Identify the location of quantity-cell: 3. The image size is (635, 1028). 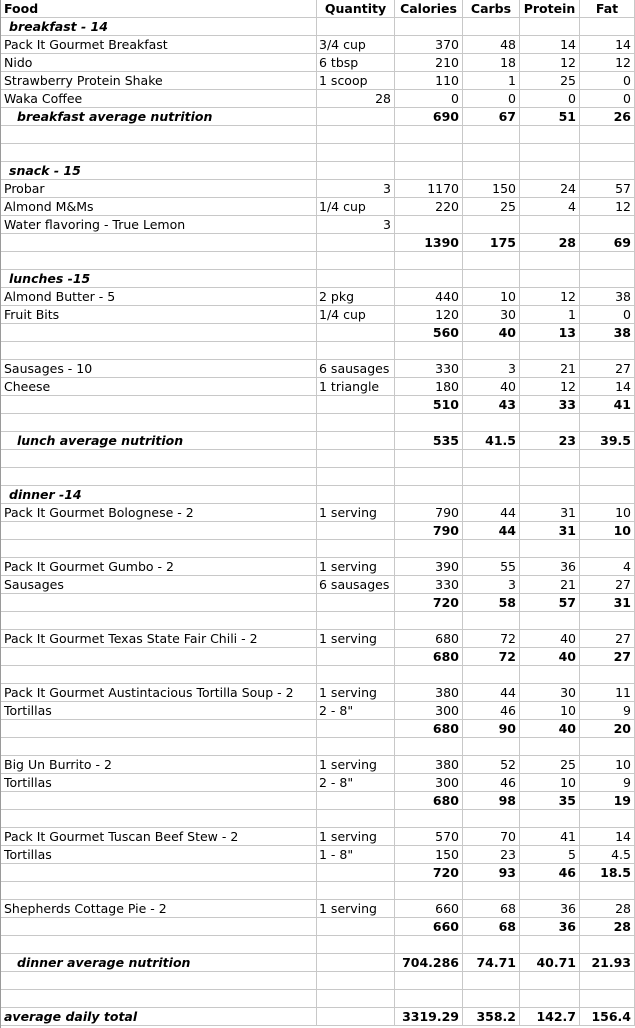
(356, 188).